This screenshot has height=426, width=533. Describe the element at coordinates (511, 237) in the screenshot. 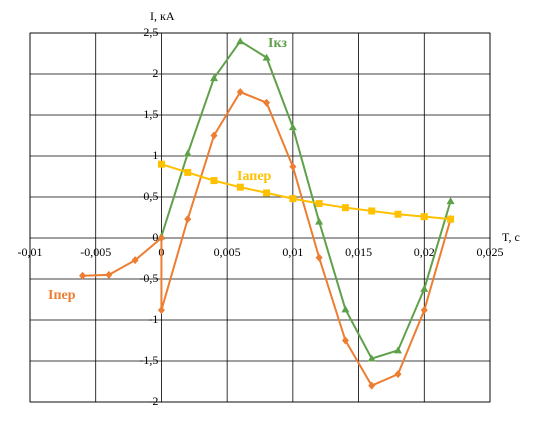

I see `x-axis-label: T, с` at that location.